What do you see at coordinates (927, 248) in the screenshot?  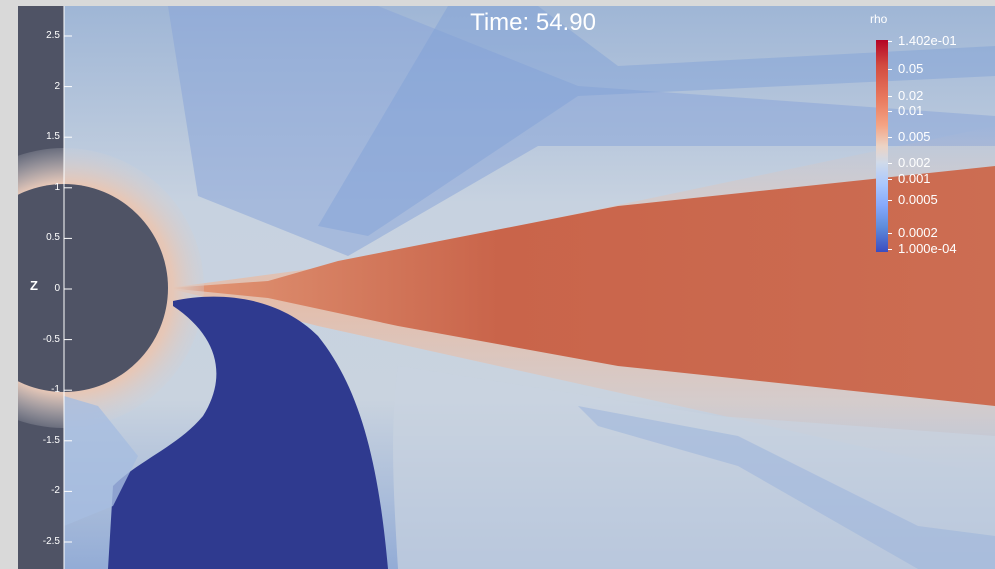 I see `legend-label: 1.000e-04` at bounding box center [927, 248].